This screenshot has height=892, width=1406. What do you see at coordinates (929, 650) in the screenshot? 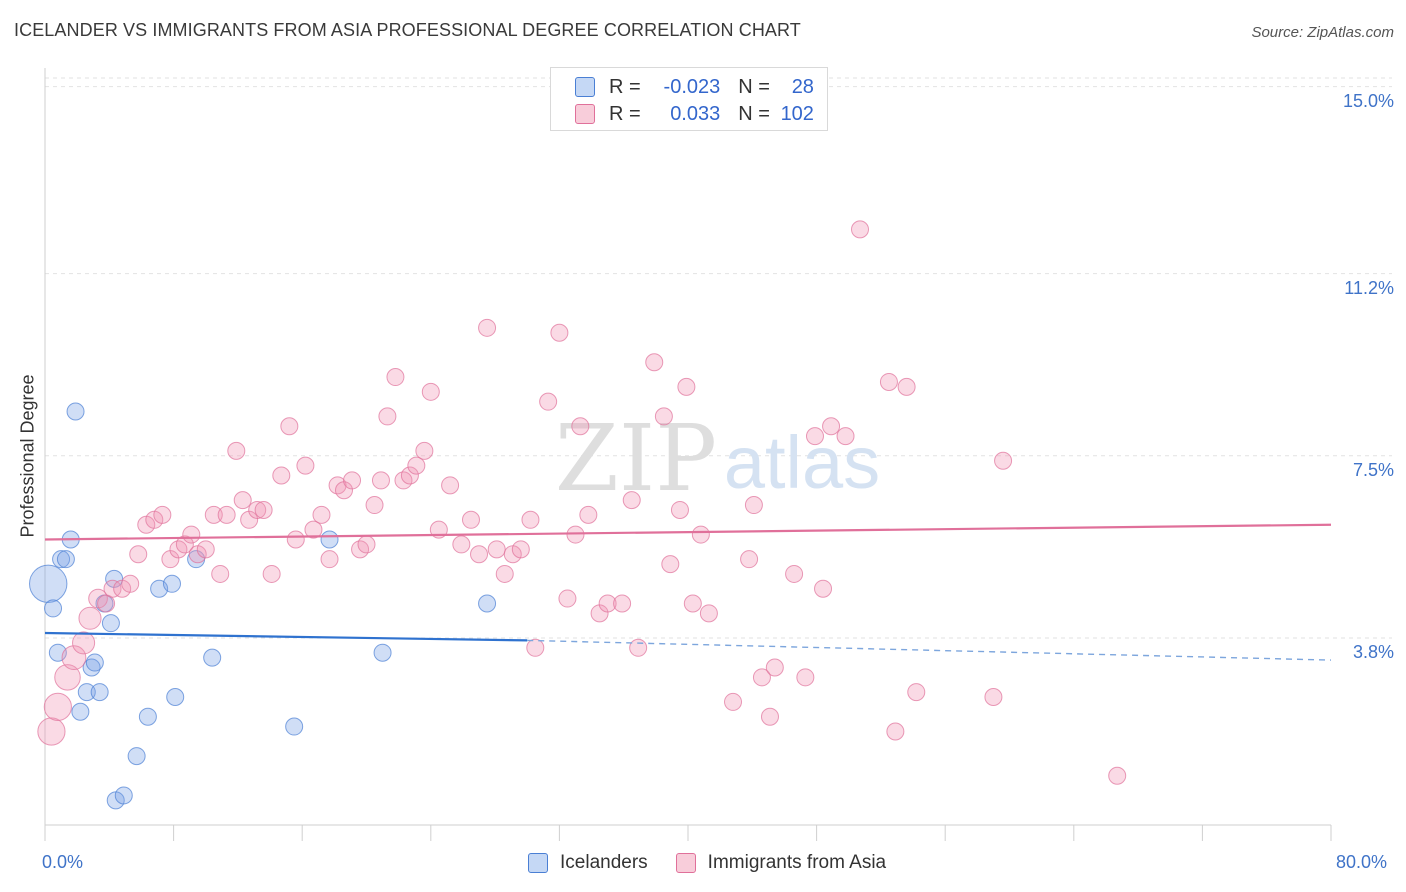
I see `icelanders-trend-extension` at bounding box center [929, 650].